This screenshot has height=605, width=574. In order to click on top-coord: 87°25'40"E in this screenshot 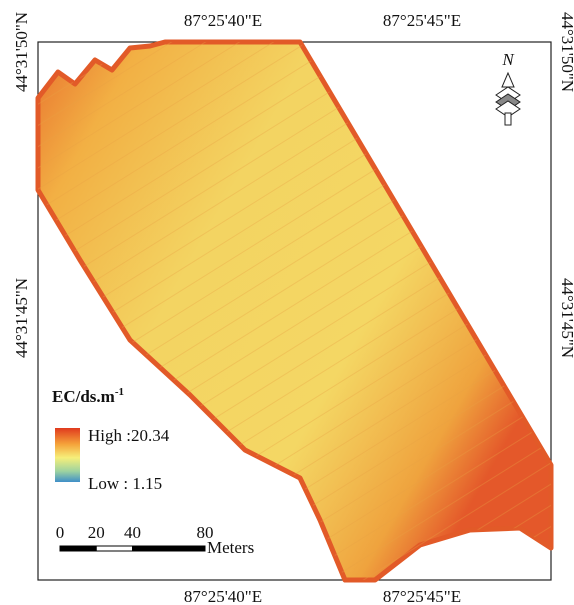, I will do `click(223, 20)`.